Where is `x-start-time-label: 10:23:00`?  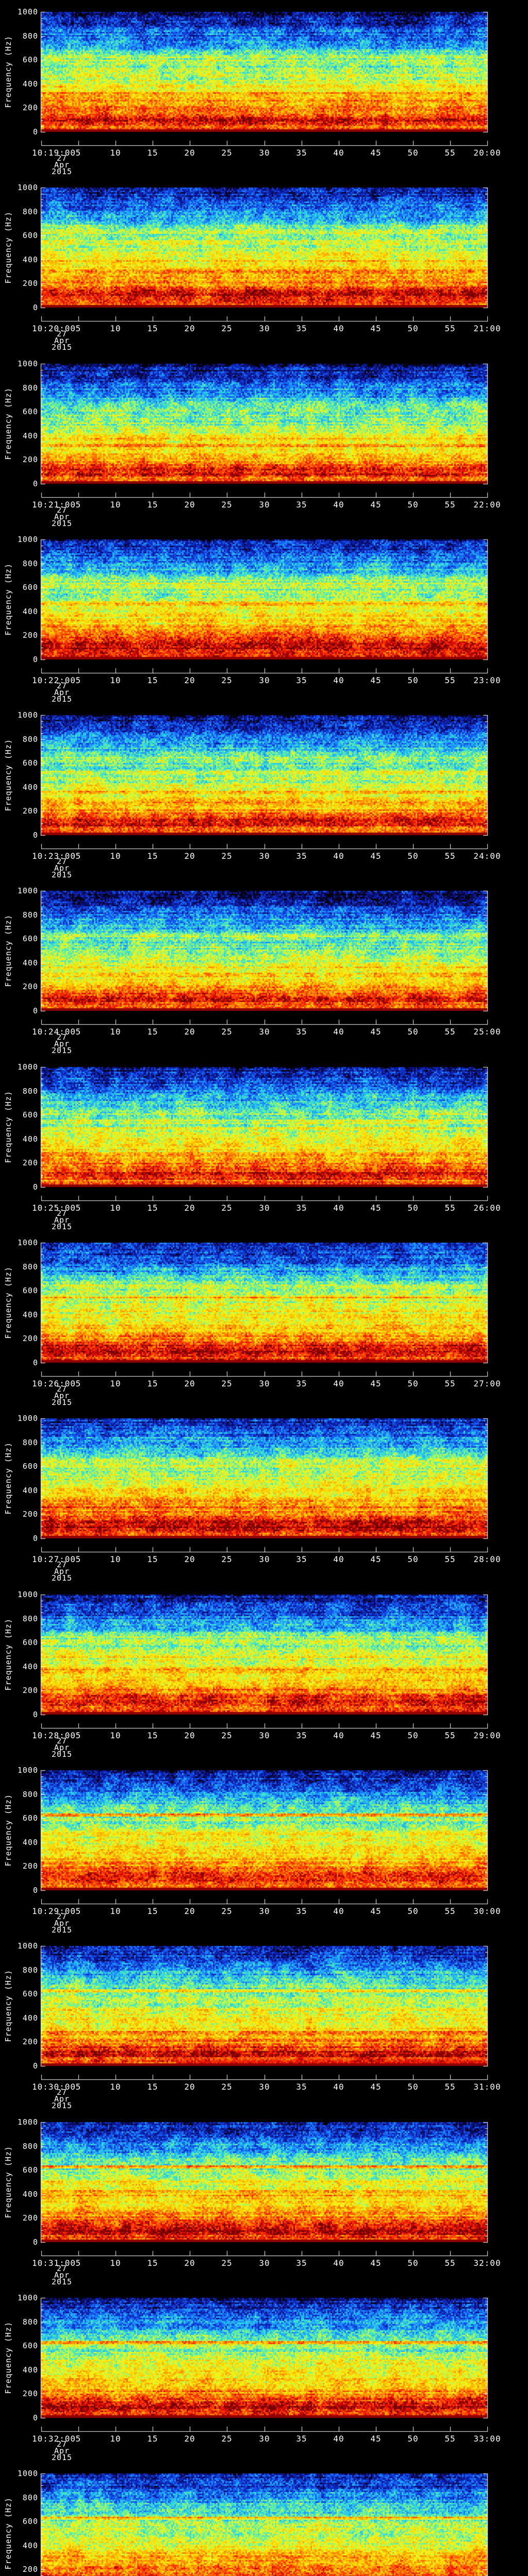
x-start-time-label: 10:23:00 is located at coordinates (54, 856).